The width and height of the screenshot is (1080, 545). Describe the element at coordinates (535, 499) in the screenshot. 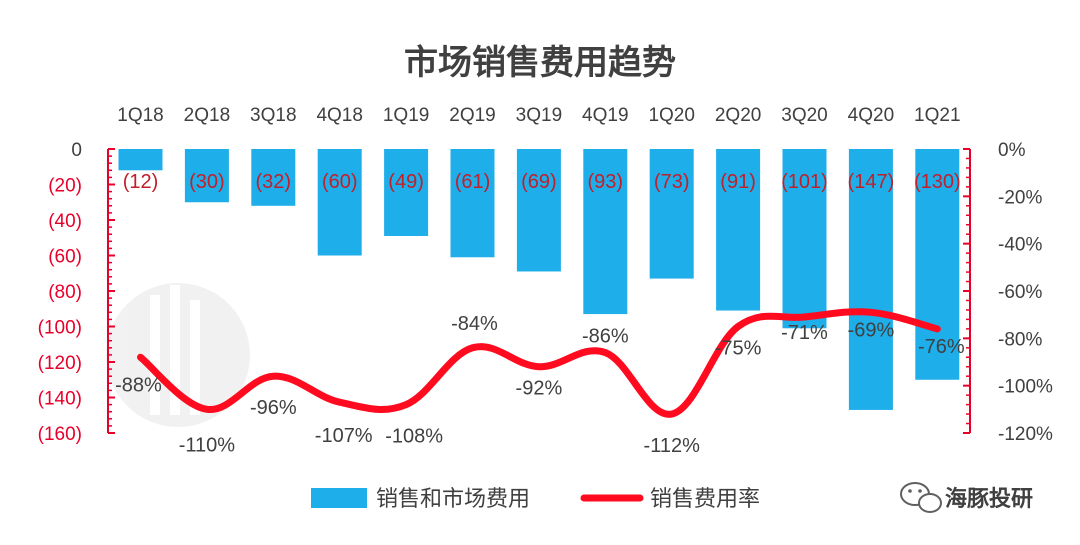

I see `legend: 销售和市场费用 销售费用率` at that location.